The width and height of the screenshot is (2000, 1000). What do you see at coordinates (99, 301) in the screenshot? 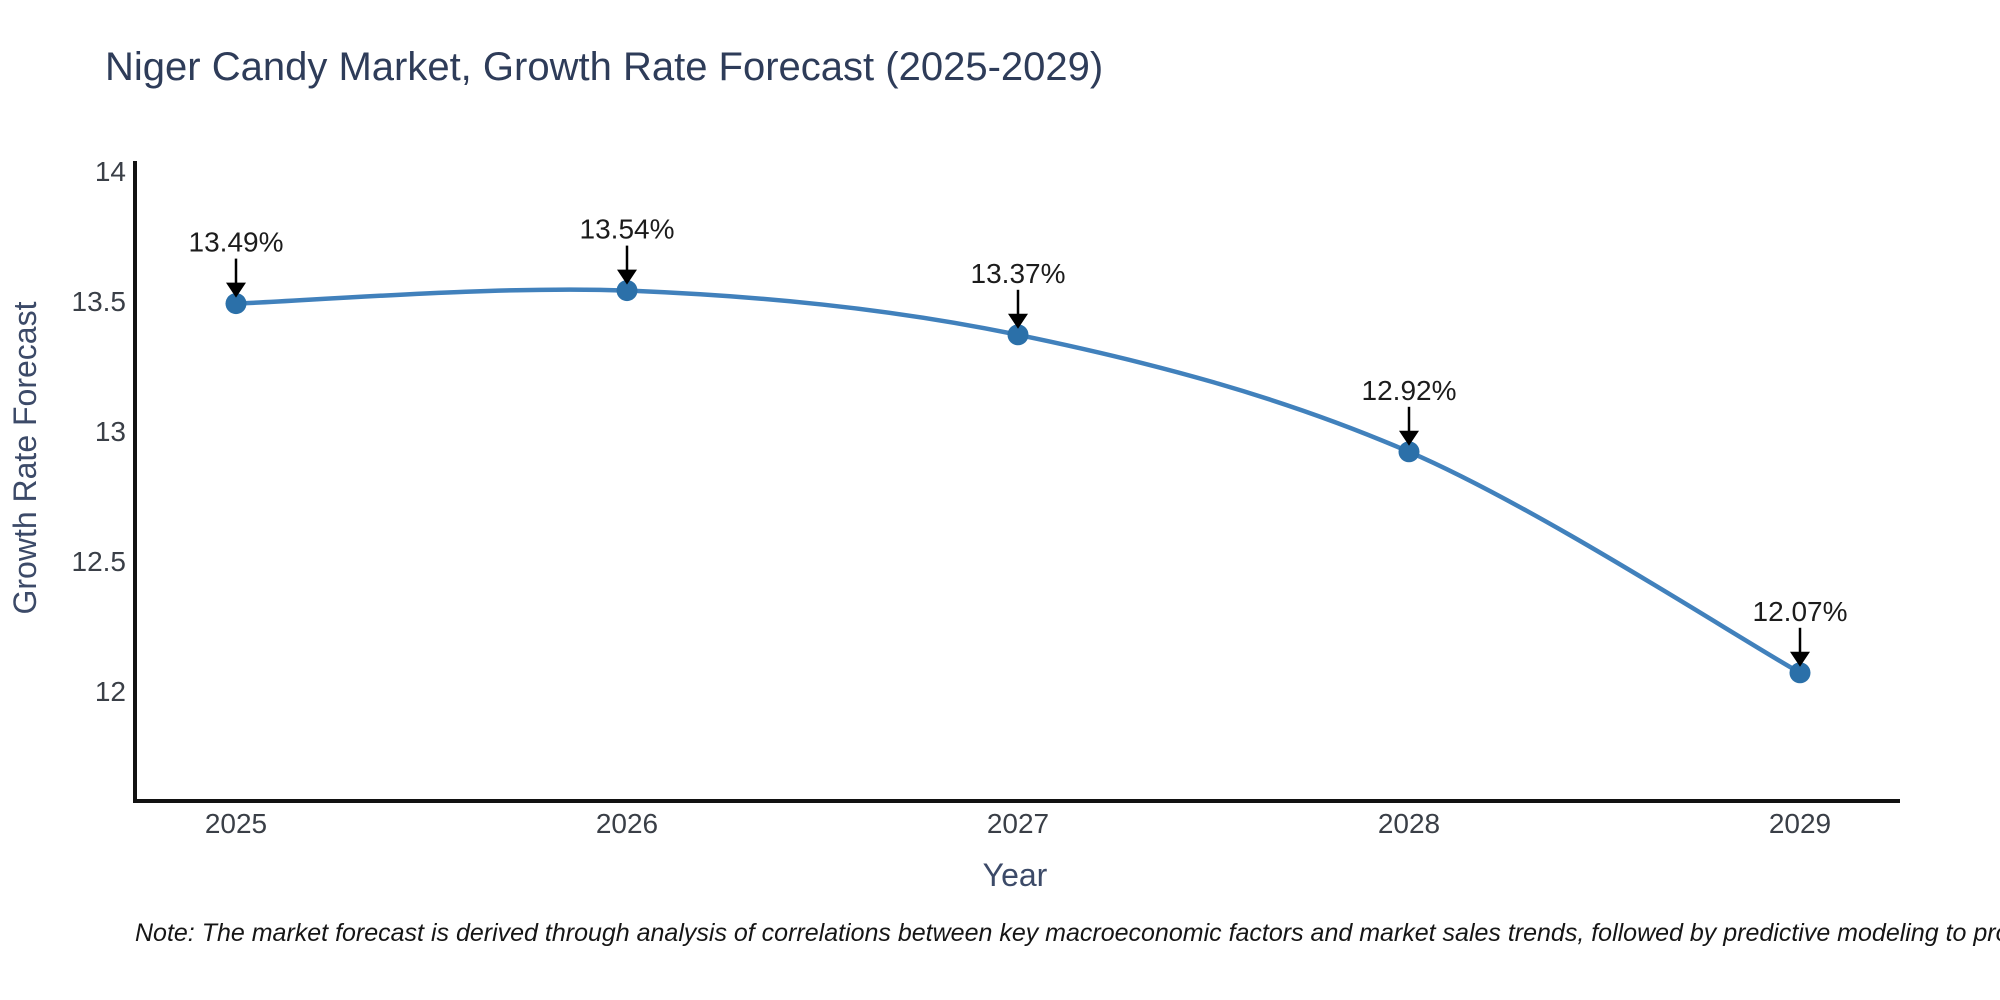
I see `y-tick-label: 13.5` at bounding box center [99, 301].